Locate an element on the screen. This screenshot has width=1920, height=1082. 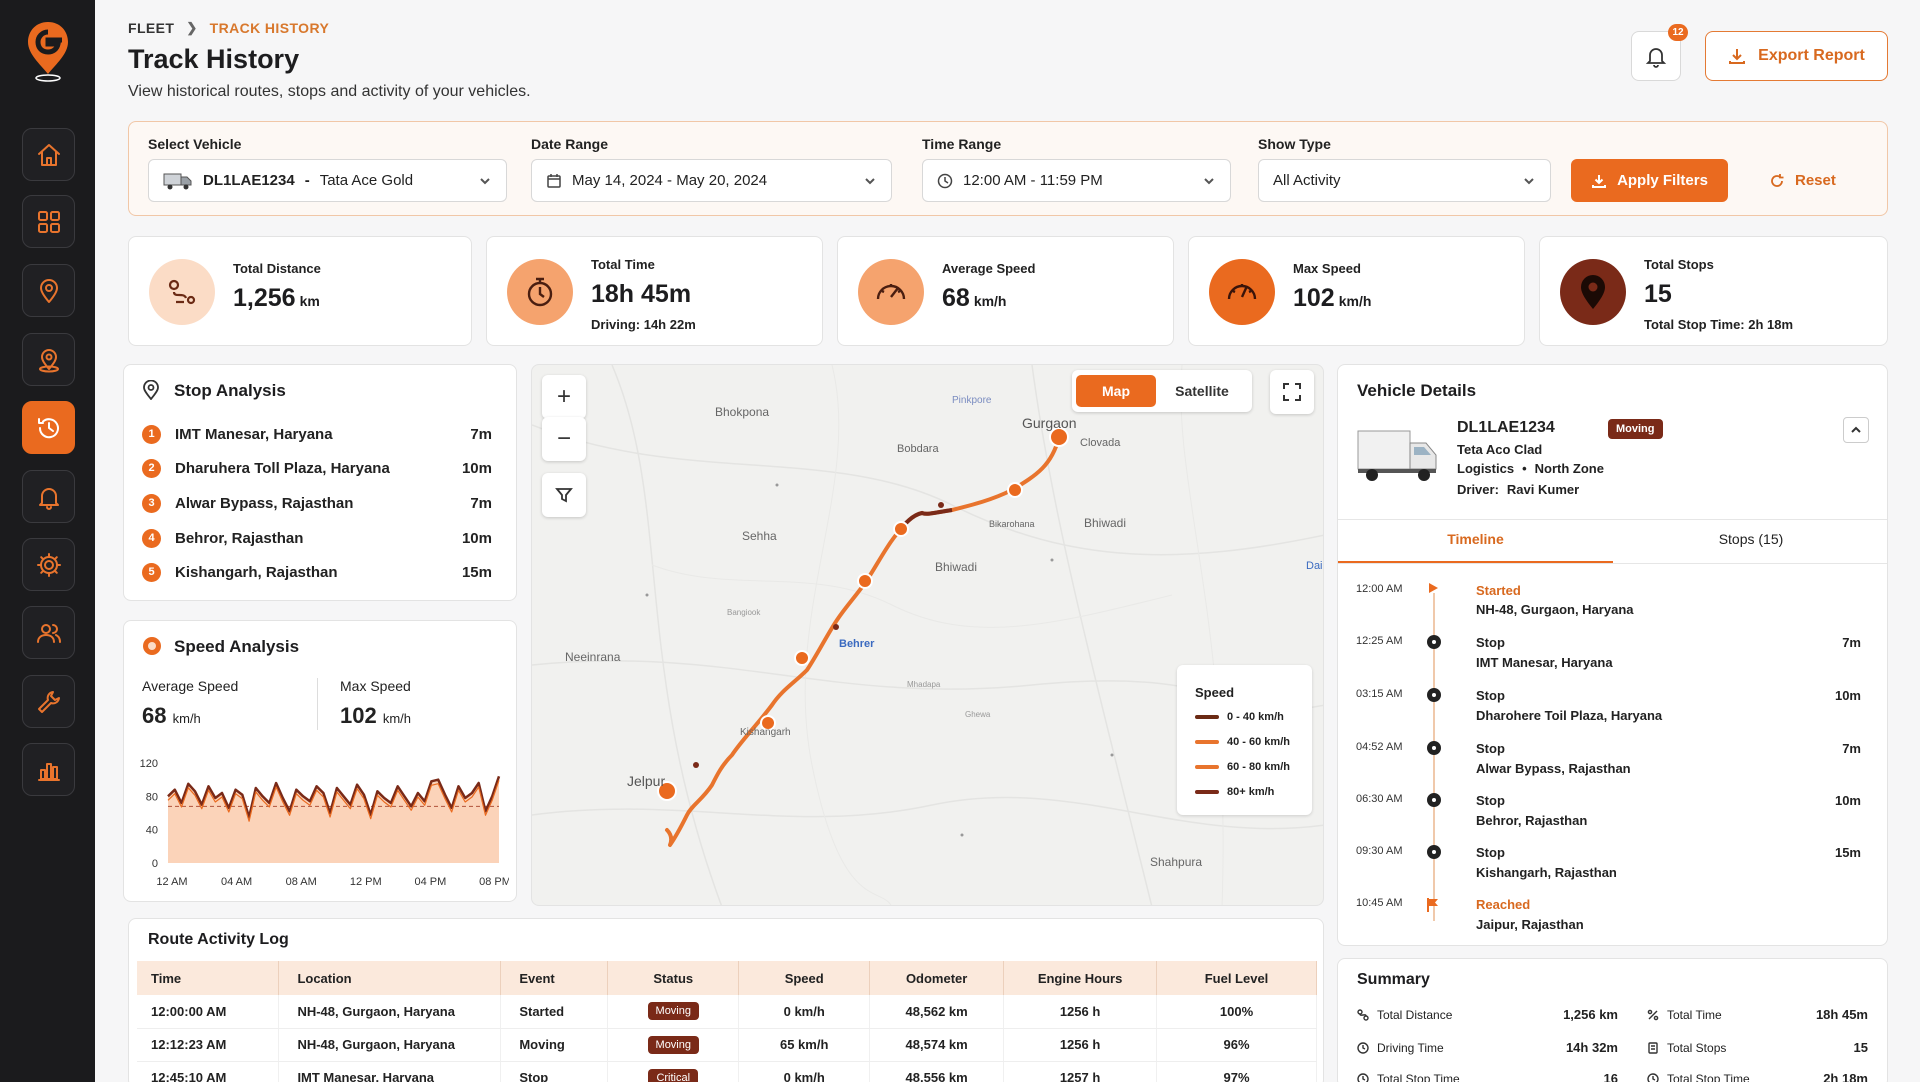
map-label: Bikarohana is located at coordinates (1012, 524).